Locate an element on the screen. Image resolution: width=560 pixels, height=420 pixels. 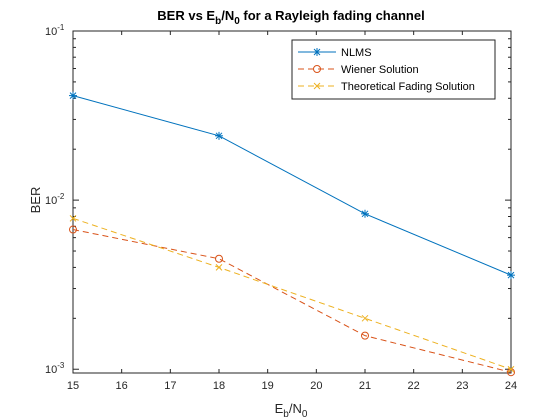
x-tick-label: 18 is located at coordinates (219, 386).